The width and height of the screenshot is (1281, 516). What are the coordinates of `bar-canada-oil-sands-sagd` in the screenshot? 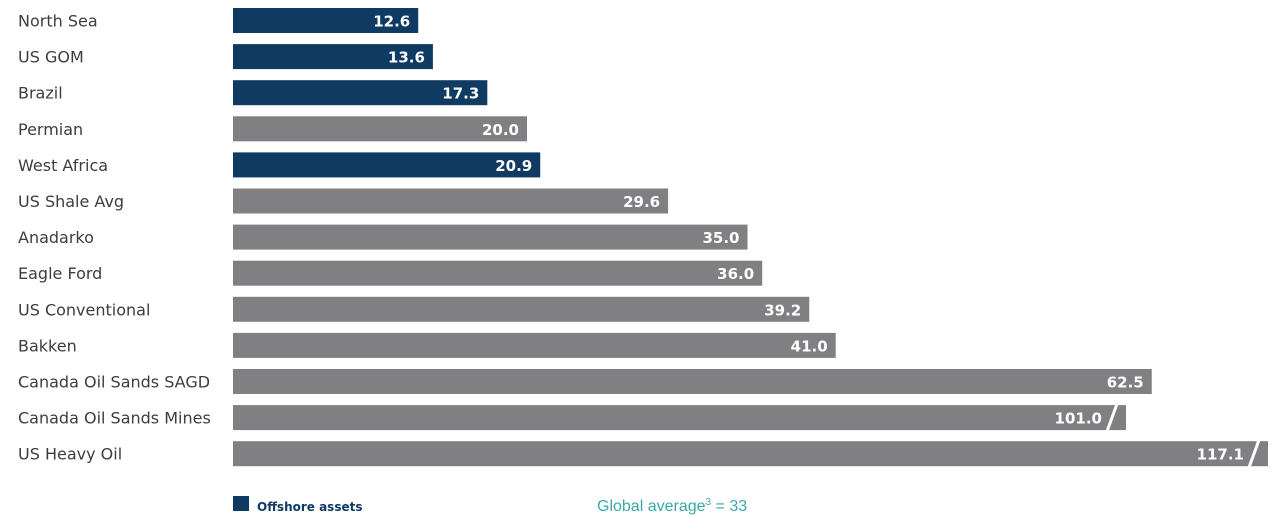 It's located at (692, 381).